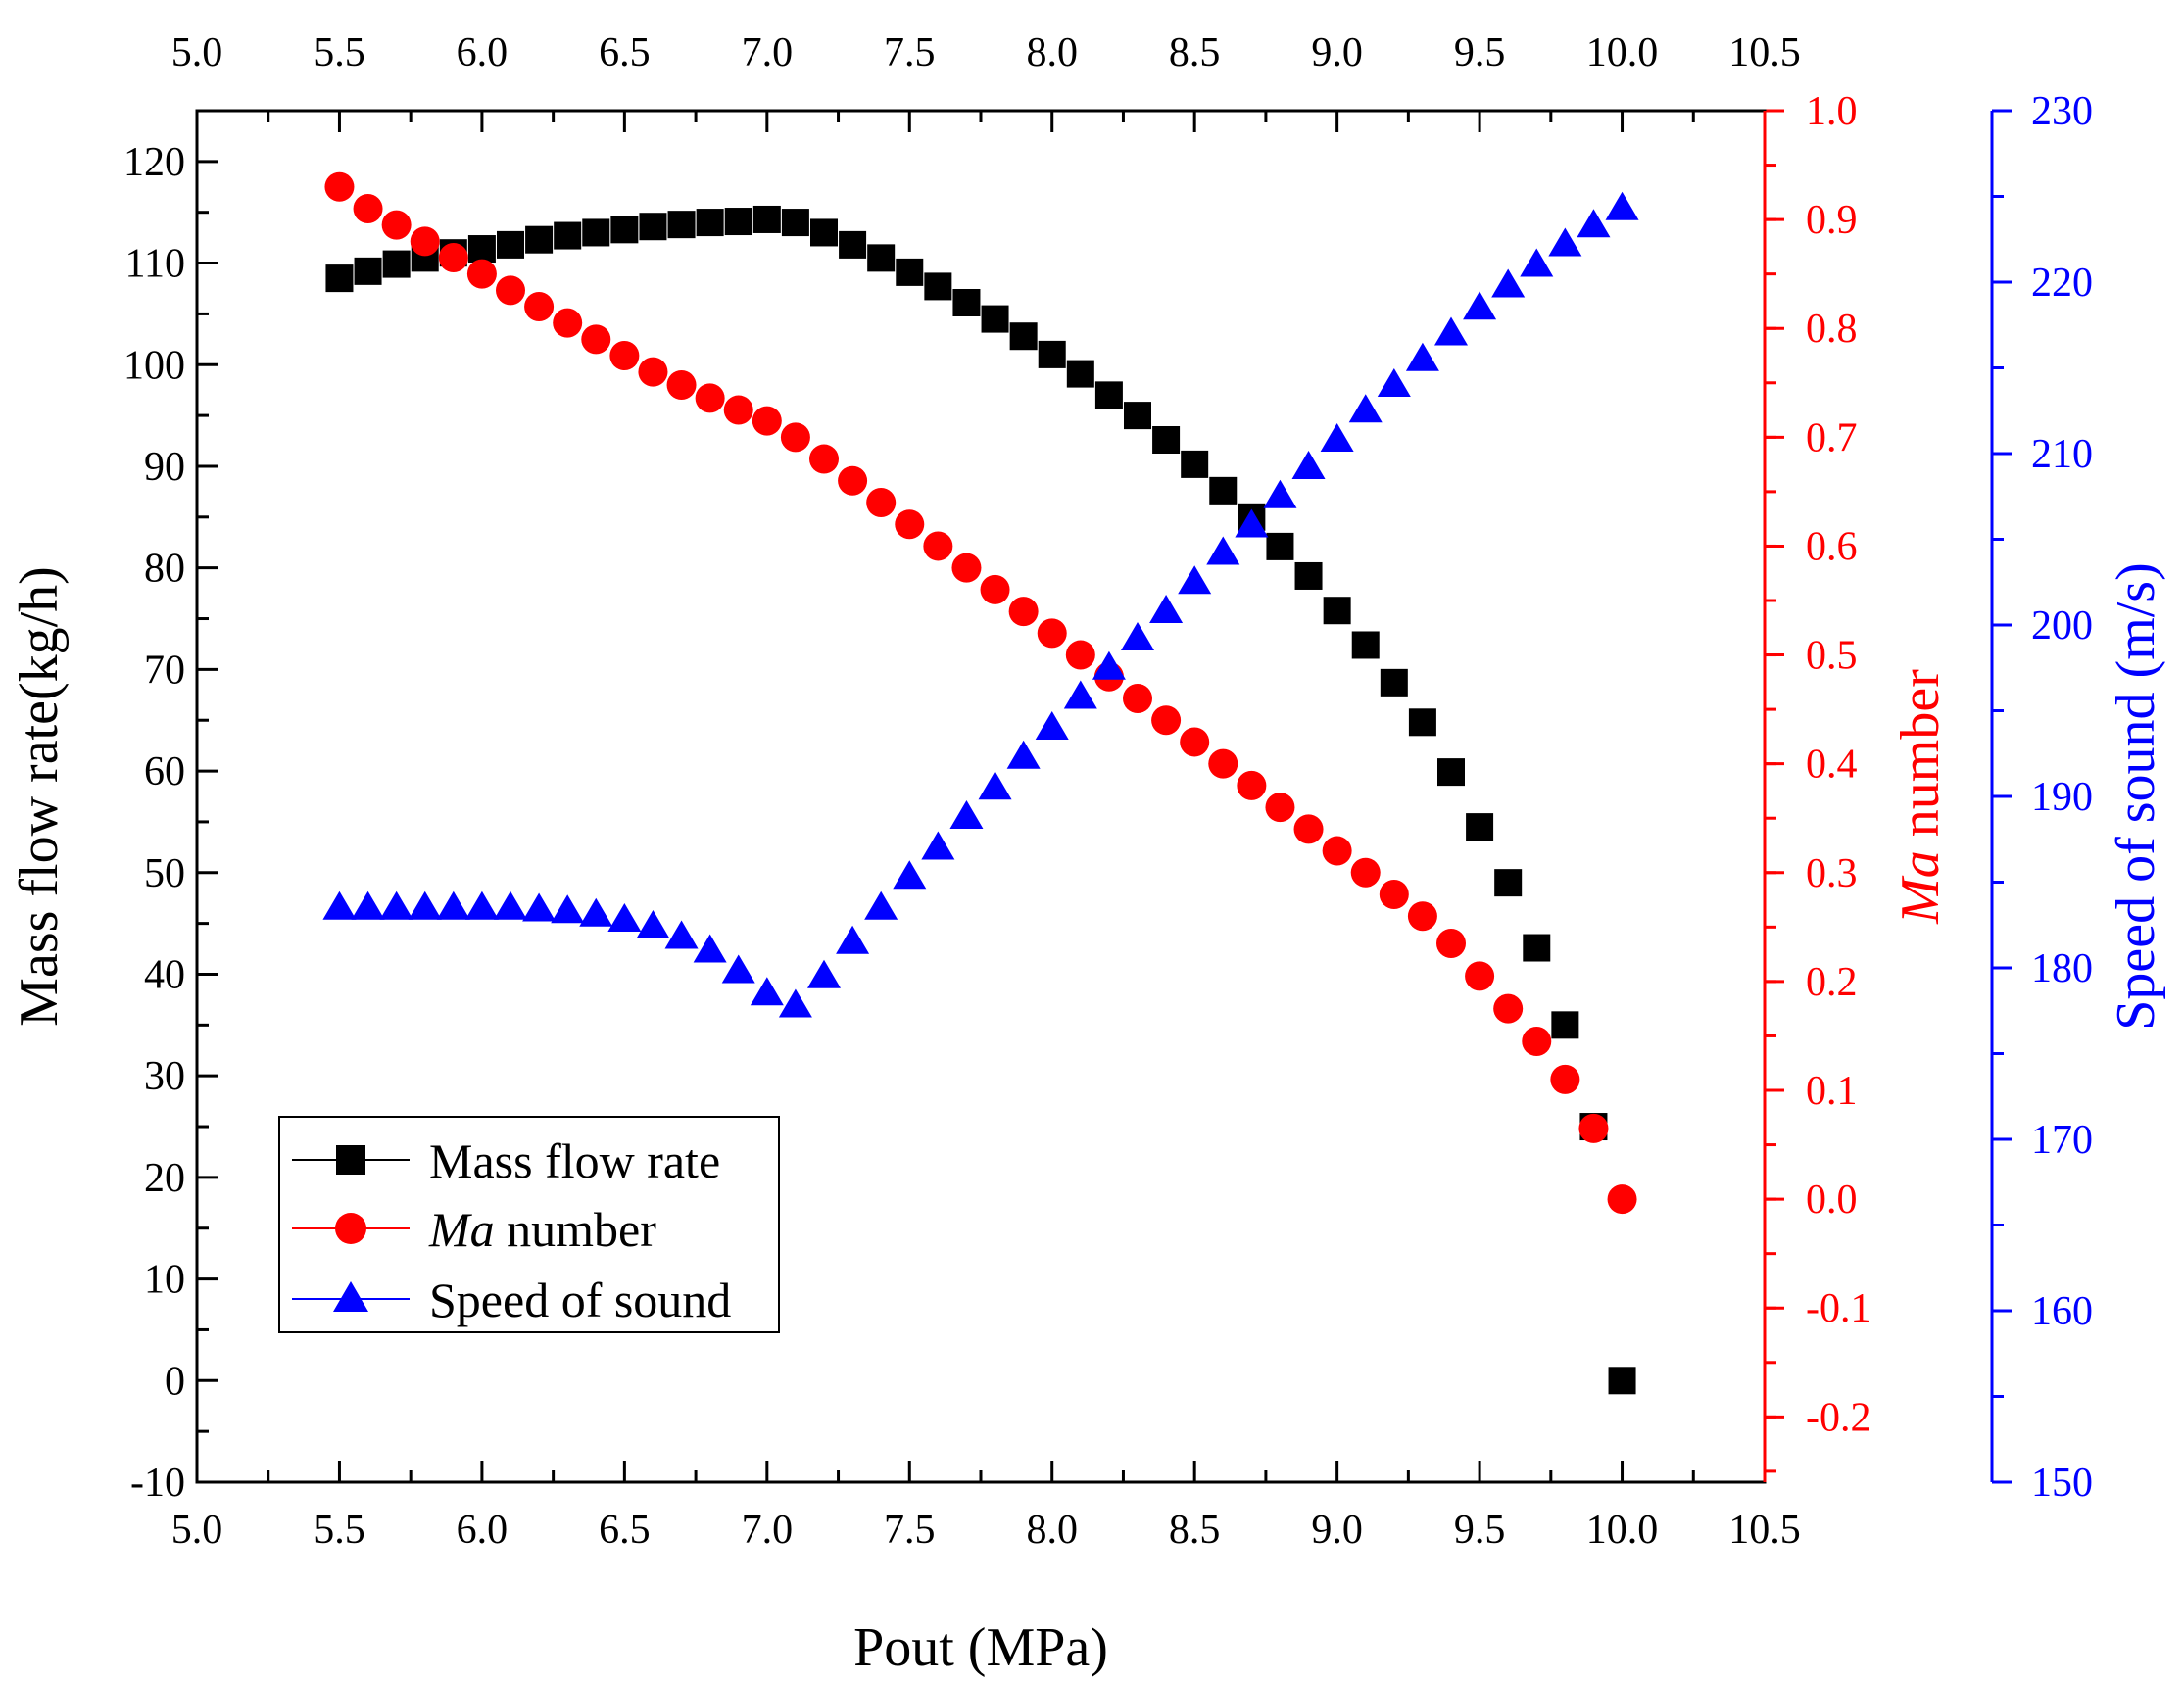 This screenshot has width=2184, height=1683. Describe the element at coordinates (350, 1297) in the screenshot. I see `legend-marker-sound` at that location.